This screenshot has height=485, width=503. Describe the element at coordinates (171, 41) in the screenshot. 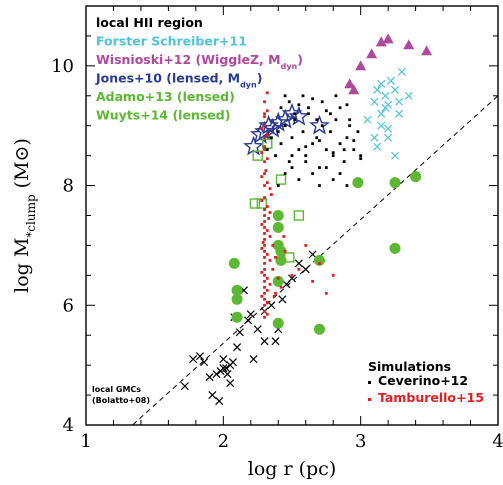

I see `legend-label: Forster Schreiber+11` at that location.